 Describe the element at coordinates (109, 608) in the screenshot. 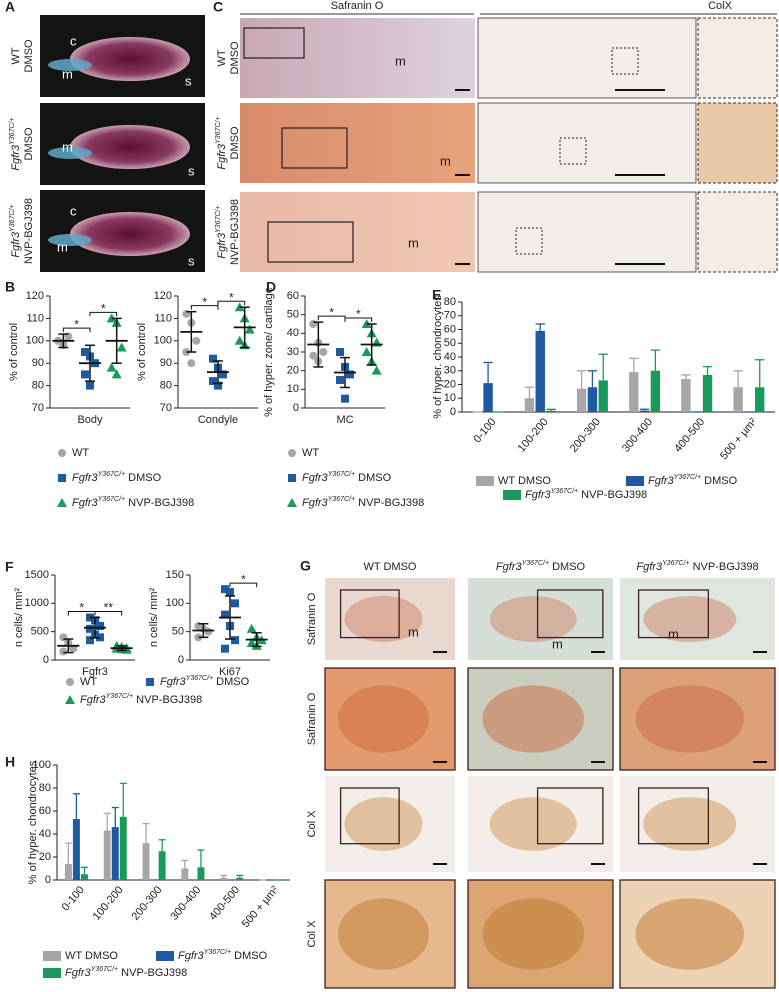

I see `significance-label: **` at that location.